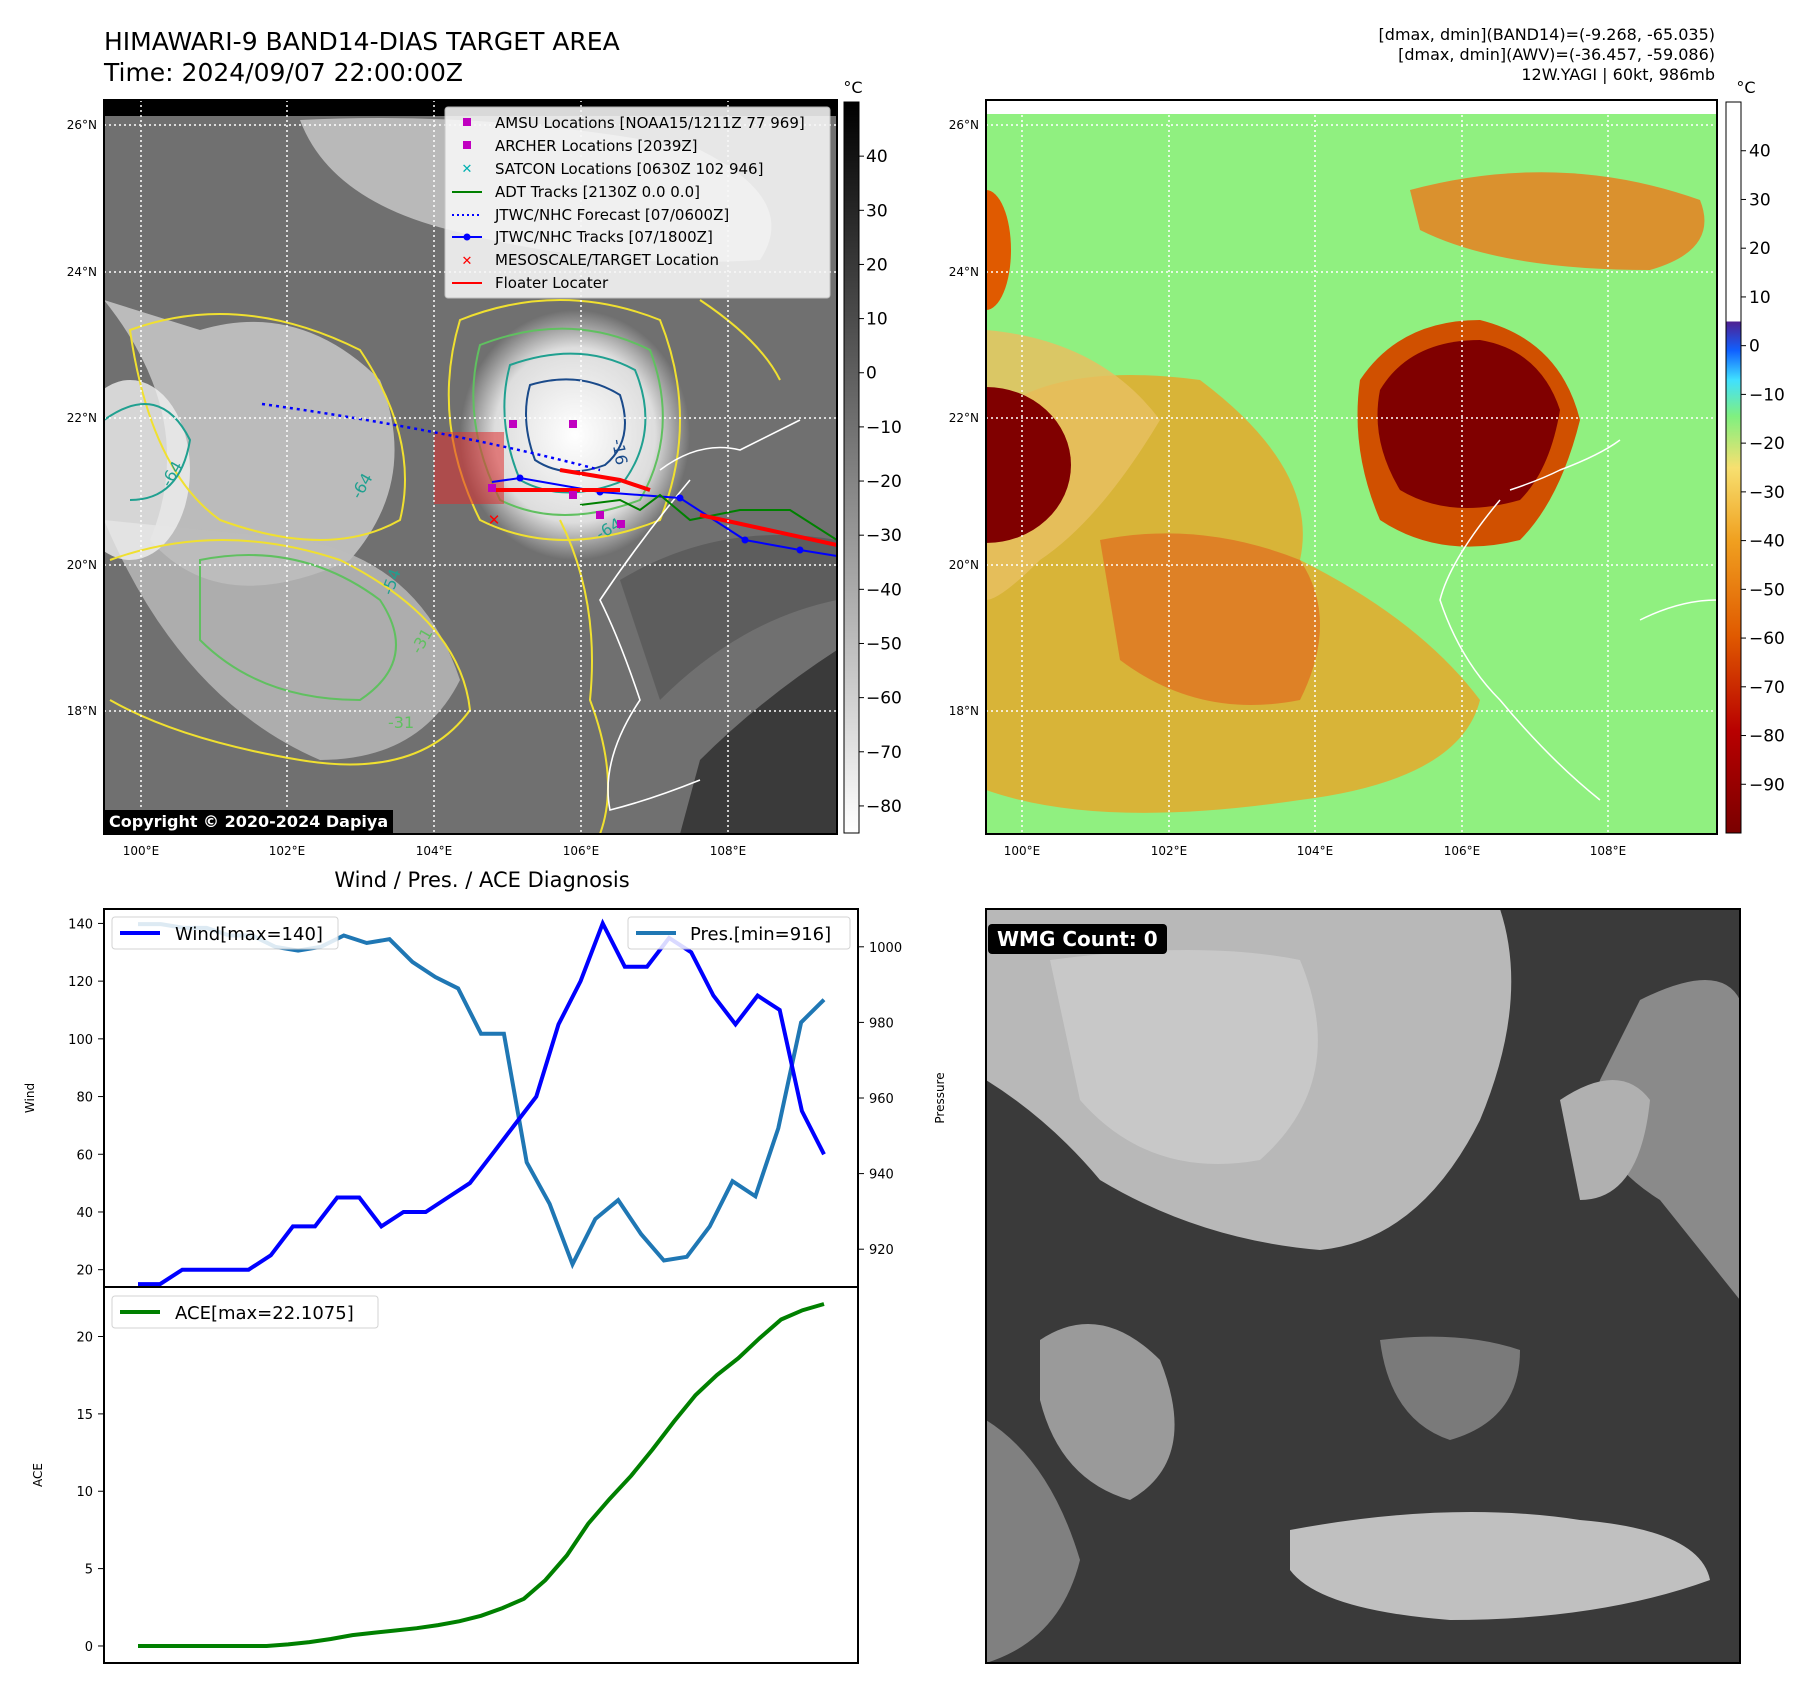  Describe the element at coordinates (467, 237) in the screenshot. I see `legend-marker-jtwc-dot` at that location.